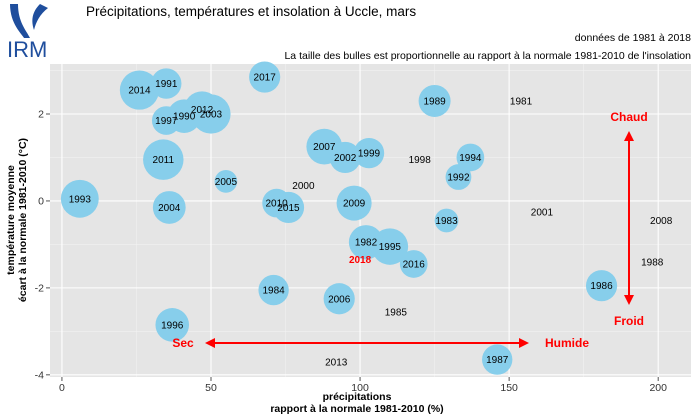 Image resolution: width=700 pixels, height=420 pixels. Describe the element at coordinates (542, 212) in the screenshot. I see `year-label-2001: 2001` at that location.